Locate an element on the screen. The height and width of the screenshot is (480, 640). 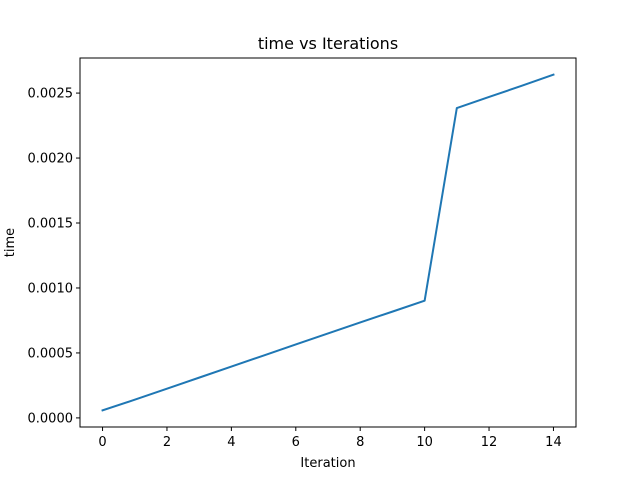
y-tick-label: 0.0000 is located at coordinates (51, 418).